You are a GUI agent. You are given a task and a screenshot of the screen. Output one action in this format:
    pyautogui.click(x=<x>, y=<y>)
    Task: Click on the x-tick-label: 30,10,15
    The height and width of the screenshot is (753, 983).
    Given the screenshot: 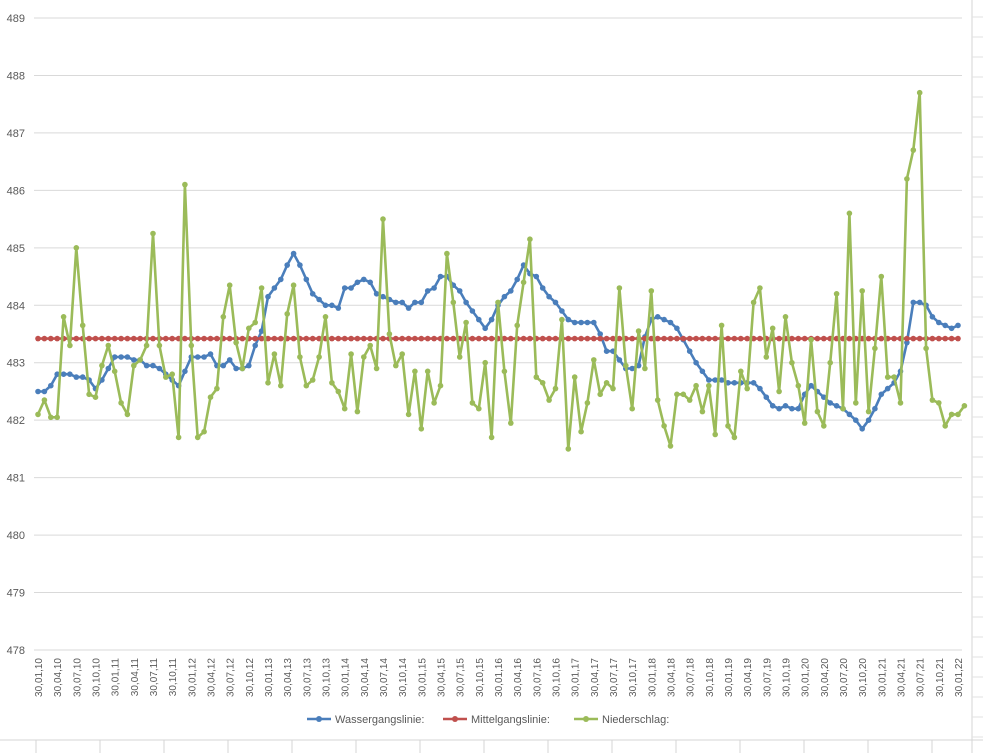 What is the action you would take?
    pyautogui.click(x=480, y=677)
    